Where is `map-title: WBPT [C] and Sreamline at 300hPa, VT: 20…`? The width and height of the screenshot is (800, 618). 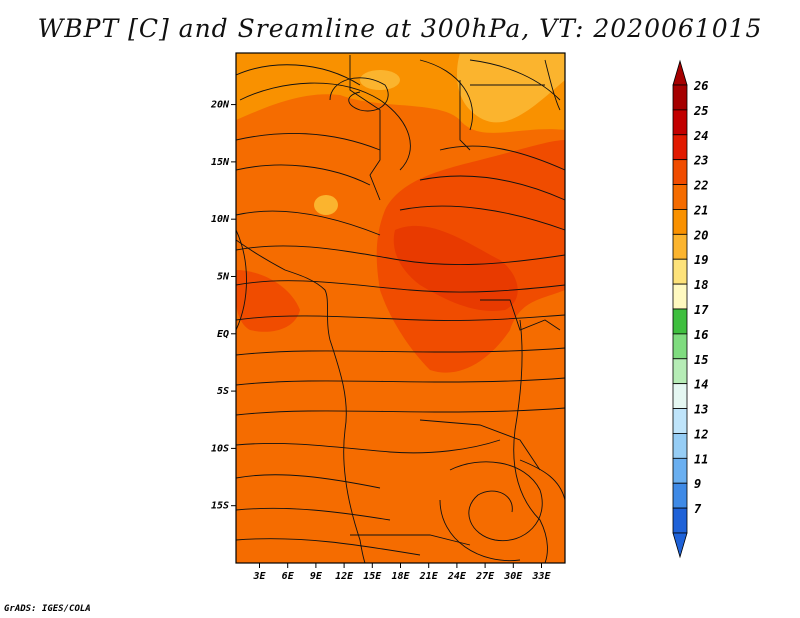 map-title: WBPT [C] and Sreamline at 300hPa, VT: 20… is located at coordinates (400, 28).